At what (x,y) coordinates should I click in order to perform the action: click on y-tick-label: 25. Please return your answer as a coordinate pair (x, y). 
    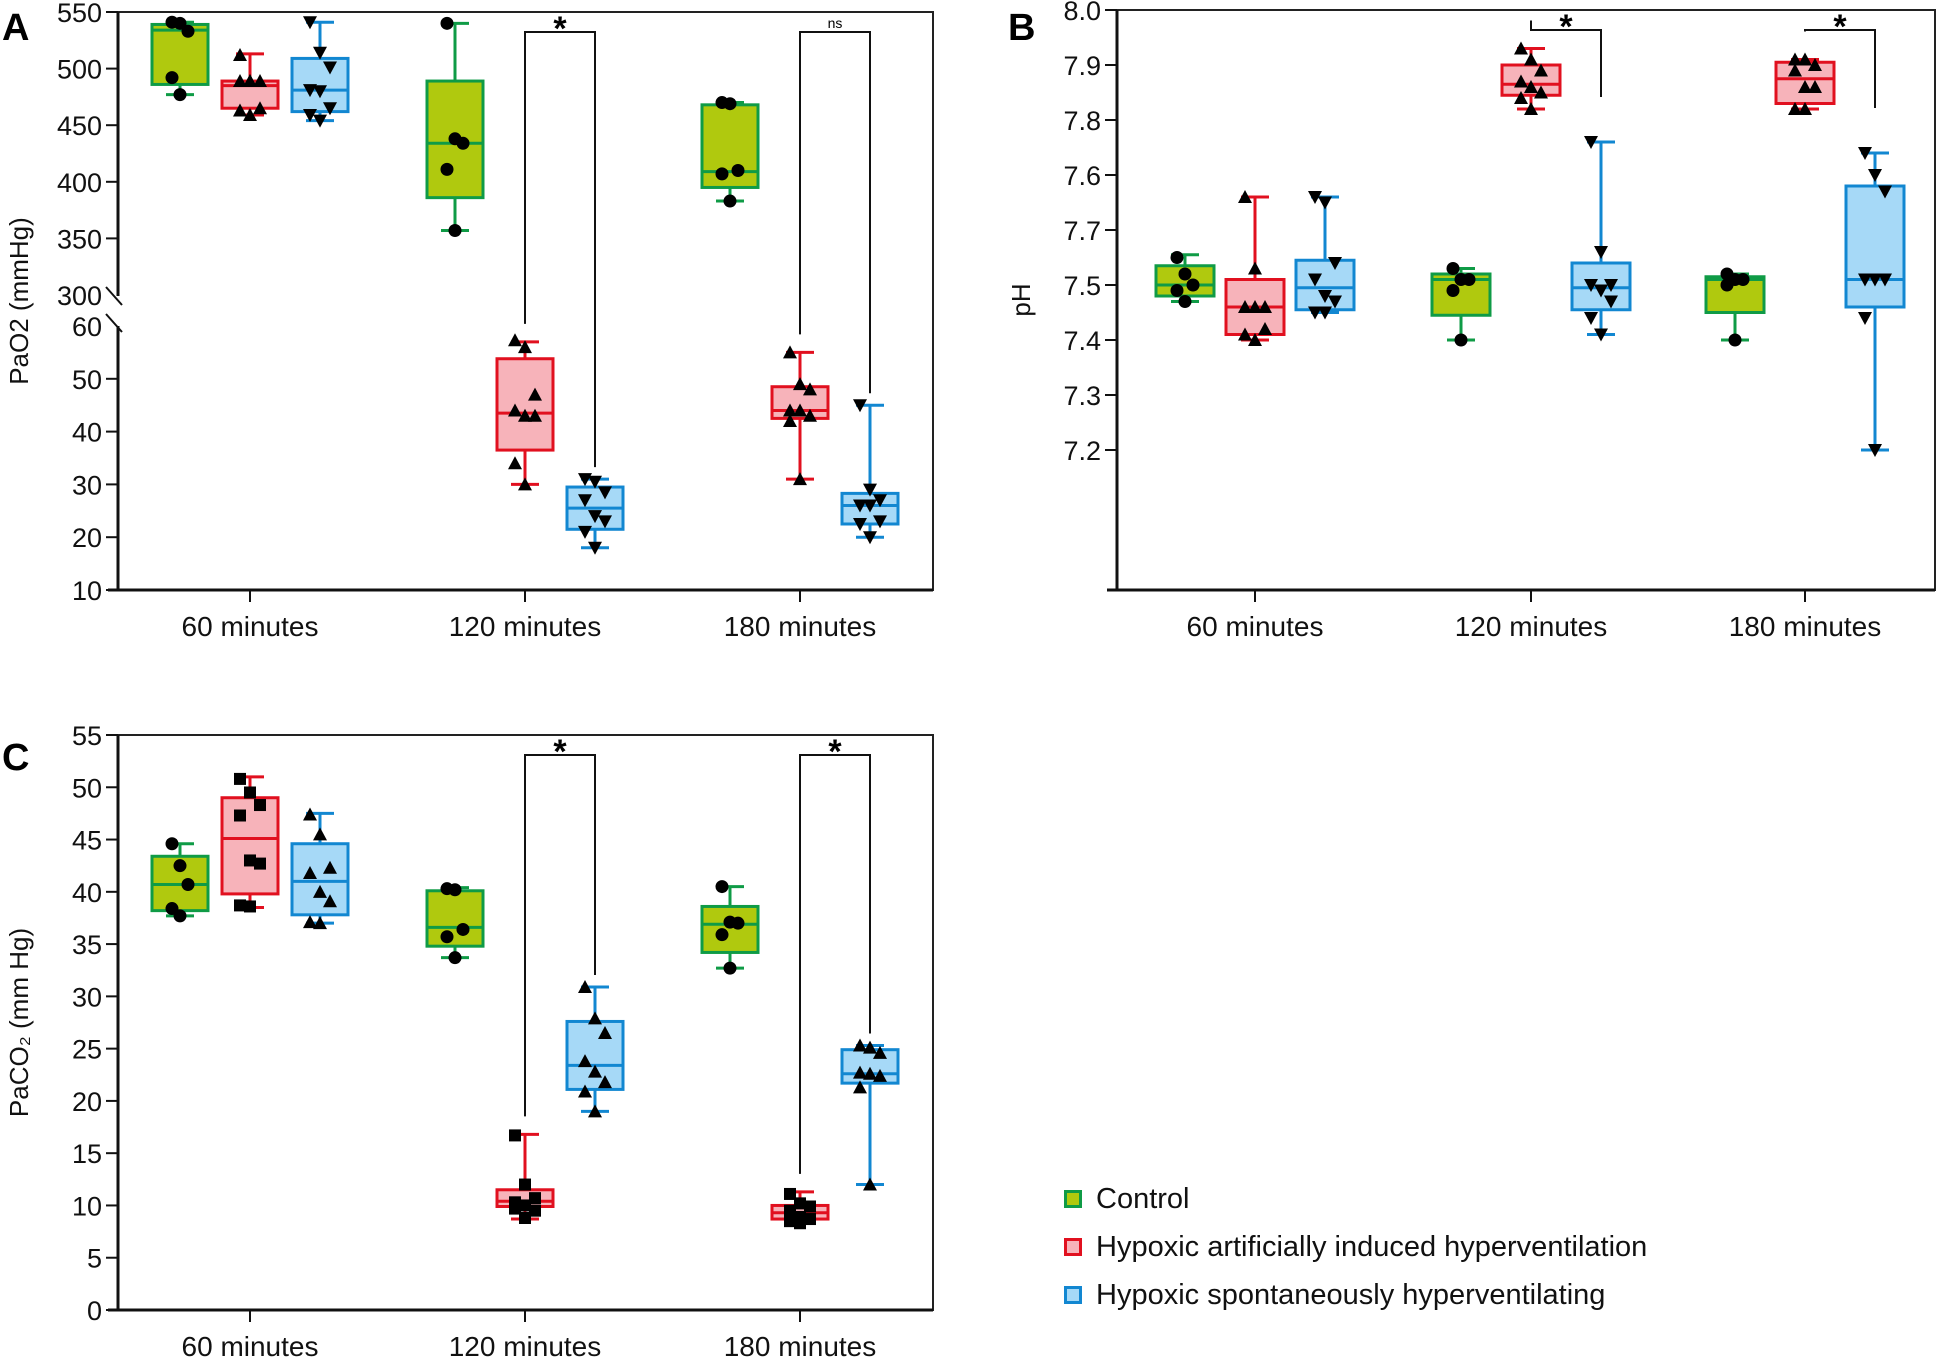
    Looking at the image, I should click on (87, 1050).